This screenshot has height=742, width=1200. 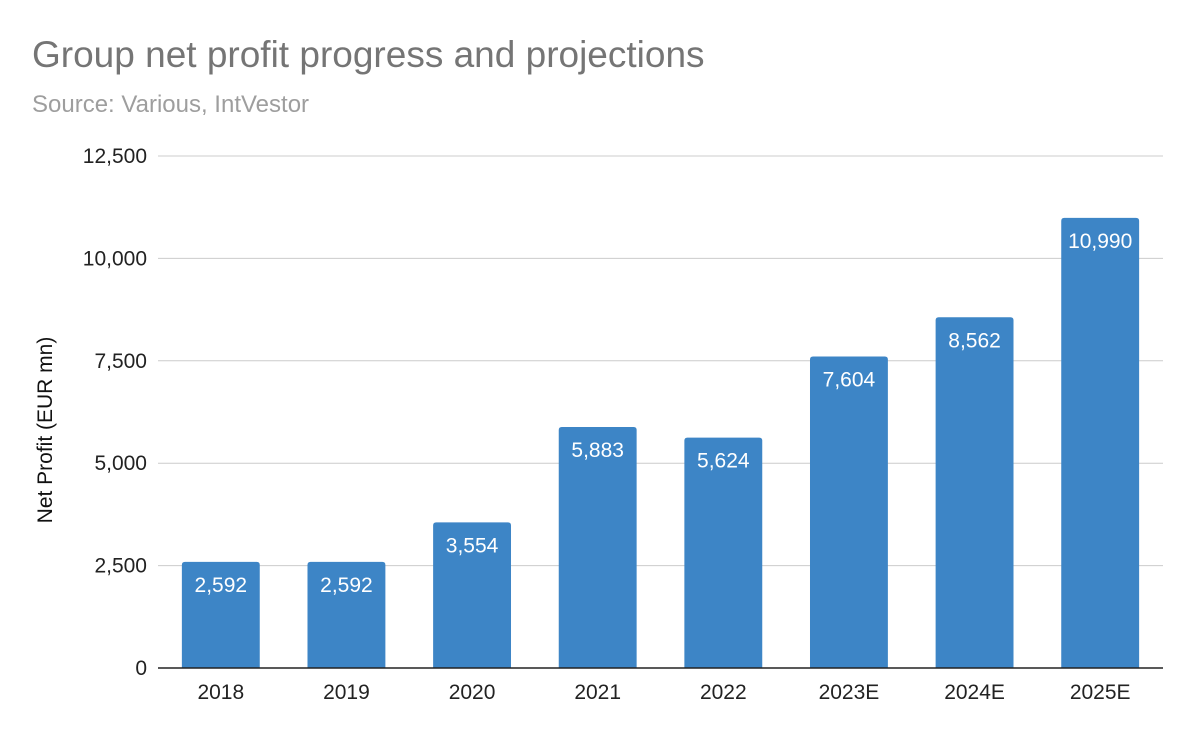 What do you see at coordinates (472, 692) in the screenshot?
I see `x-tick-label: 2020` at bounding box center [472, 692].